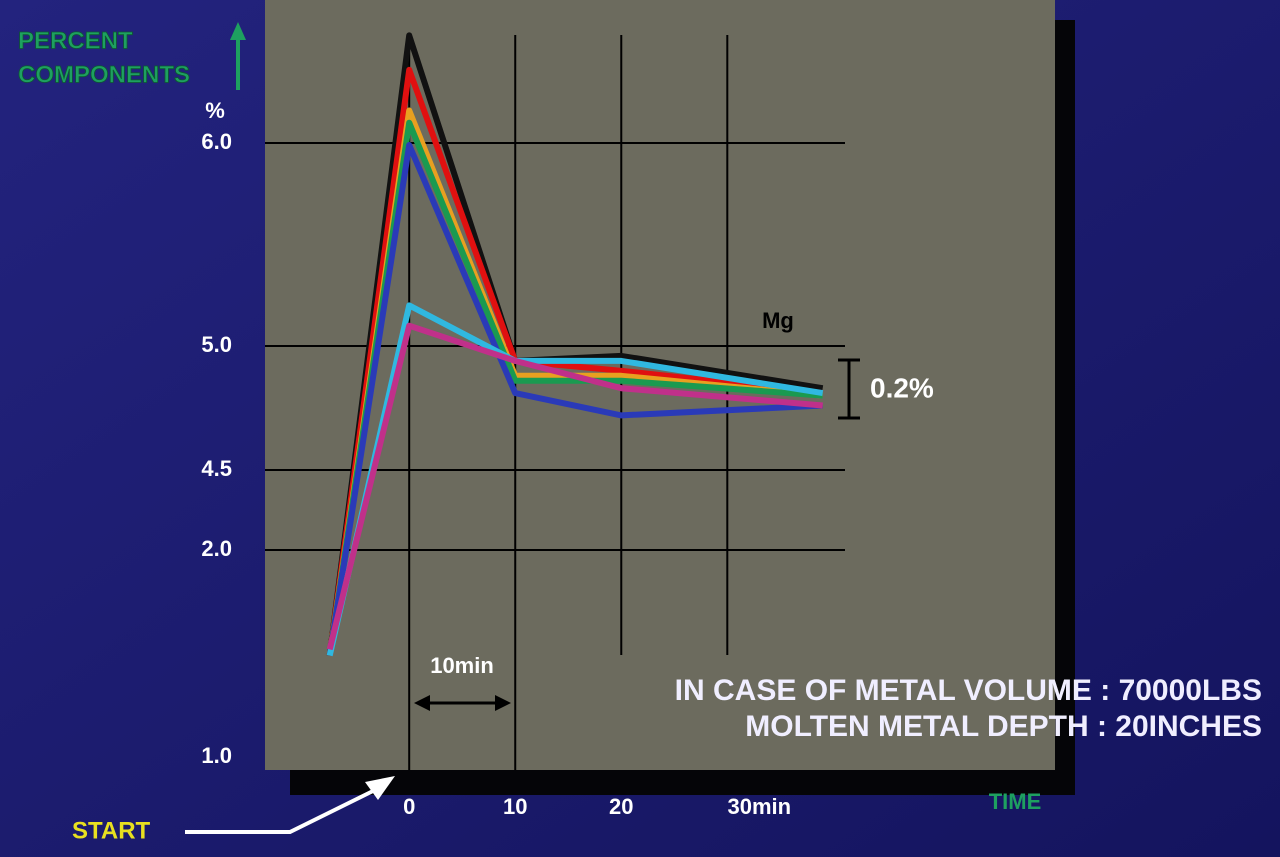 This screenshot has width=1280, height=857. I want to click on start-arrow, so click(280, 811).